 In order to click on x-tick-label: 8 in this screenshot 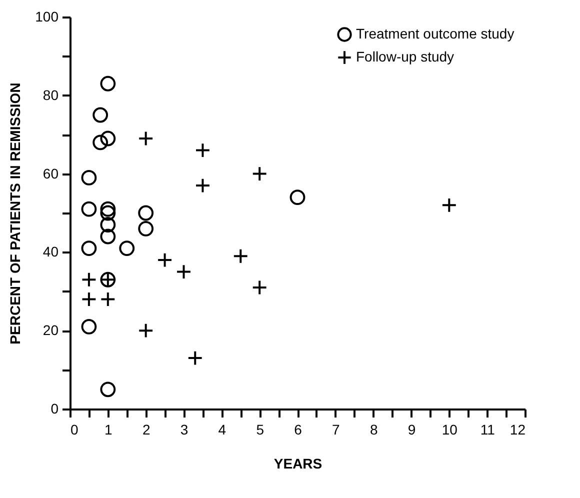, I will do `click(374, 430)`.